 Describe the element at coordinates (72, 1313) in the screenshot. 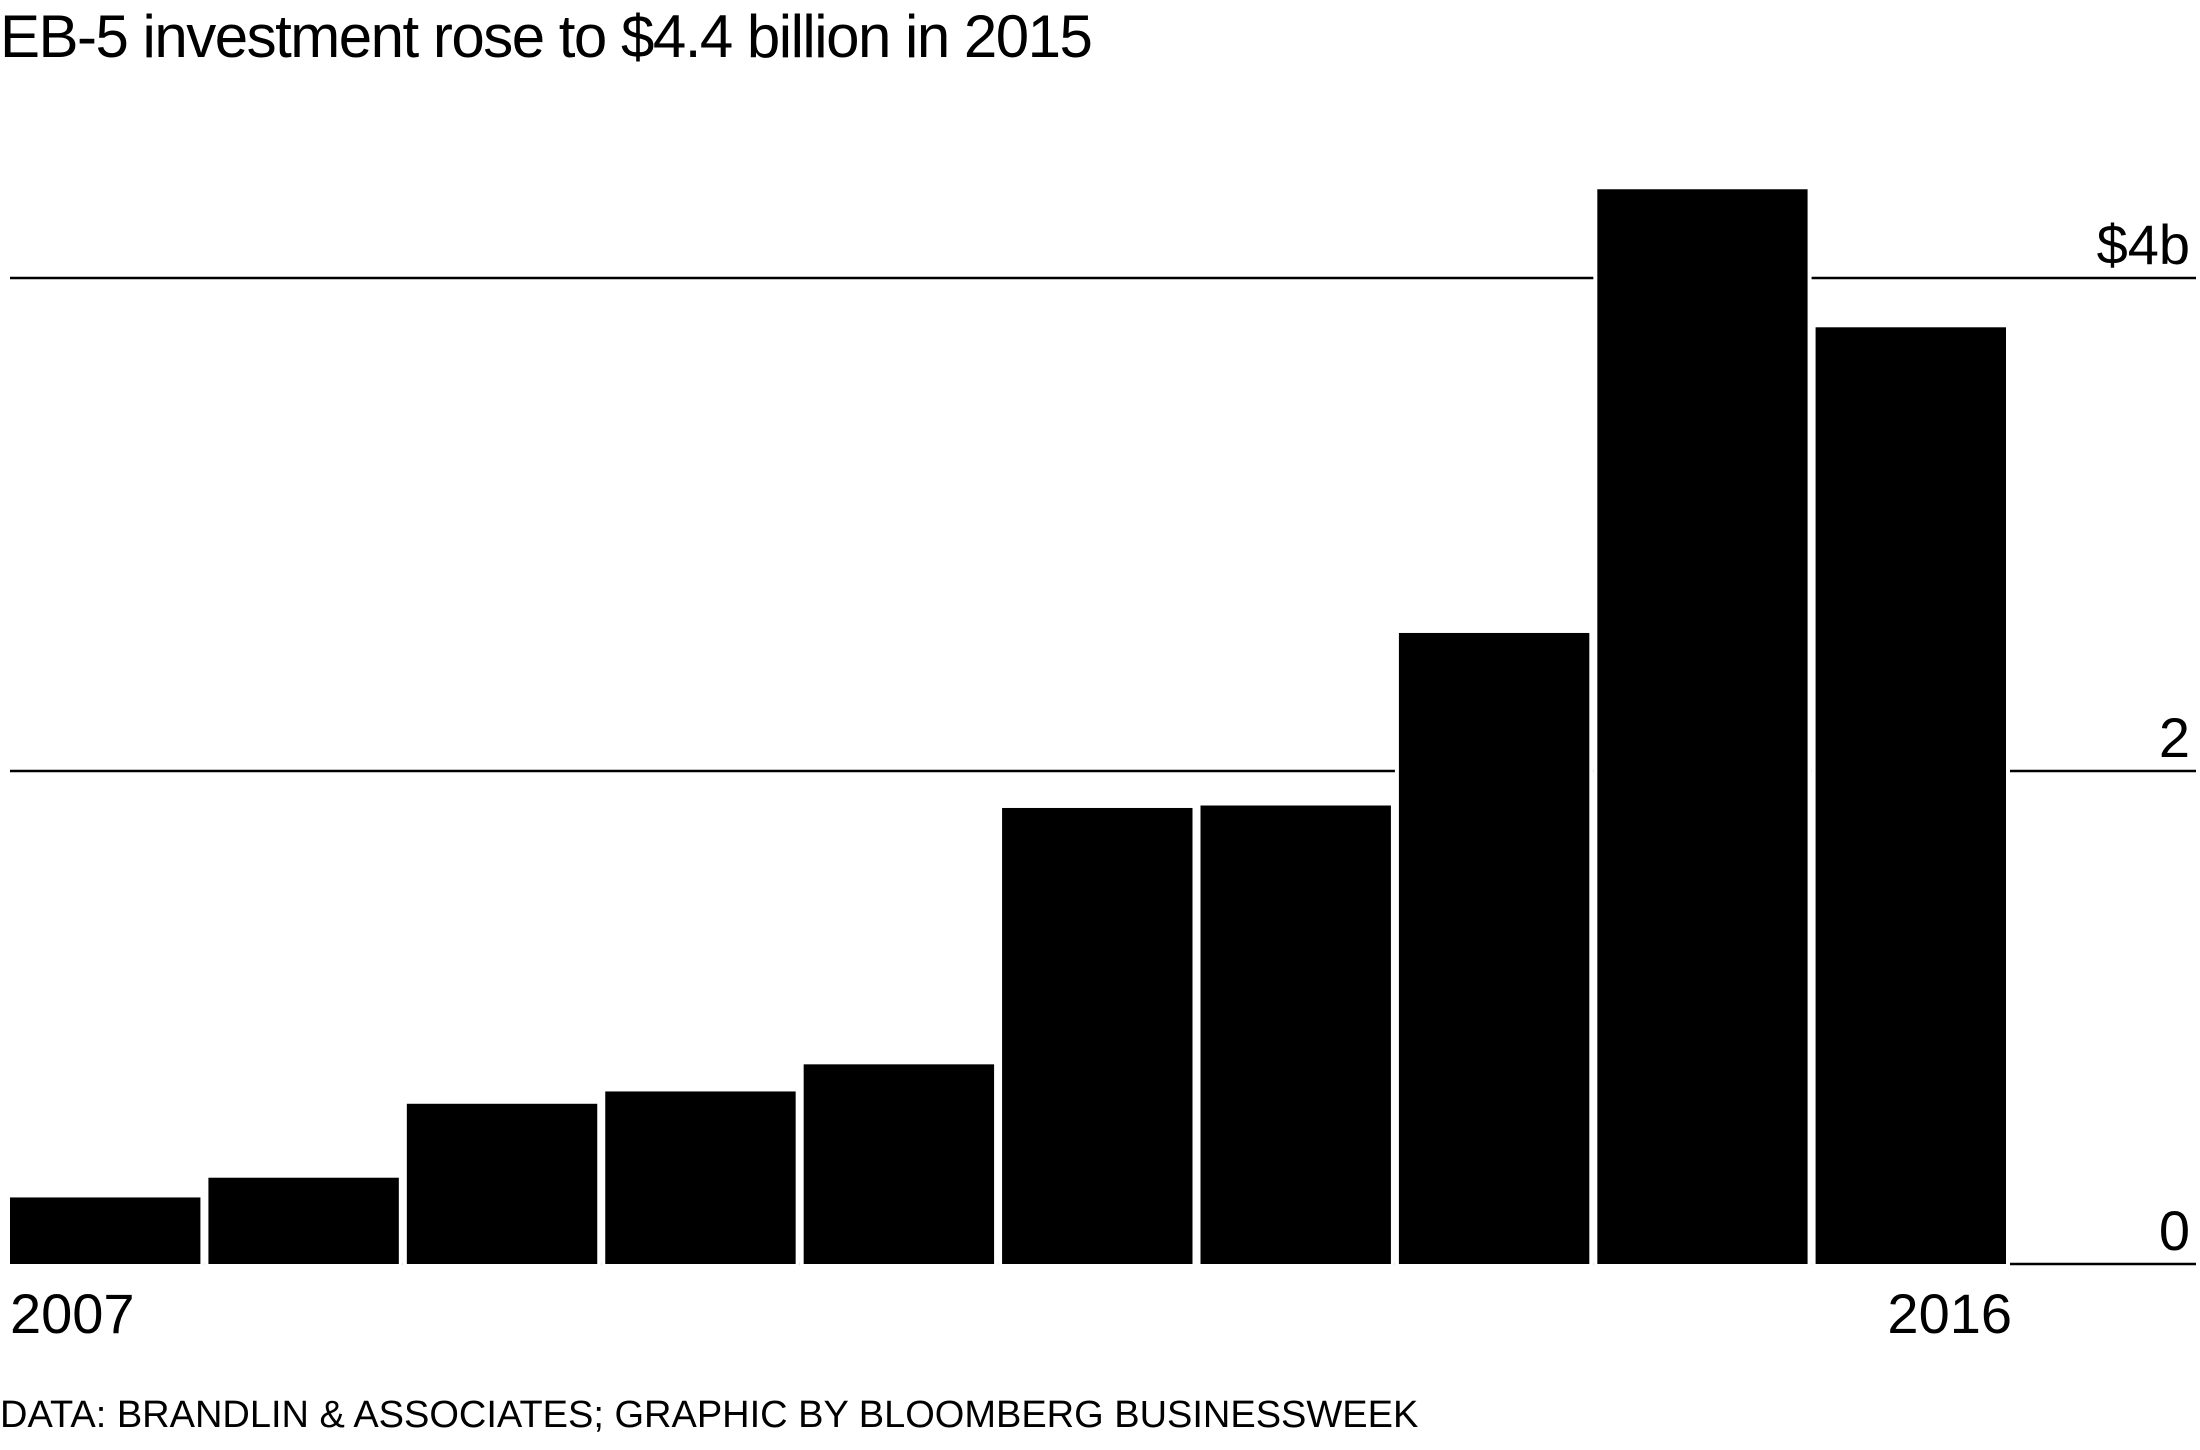

I see `x-tick-label-2007: 2007` at that location.